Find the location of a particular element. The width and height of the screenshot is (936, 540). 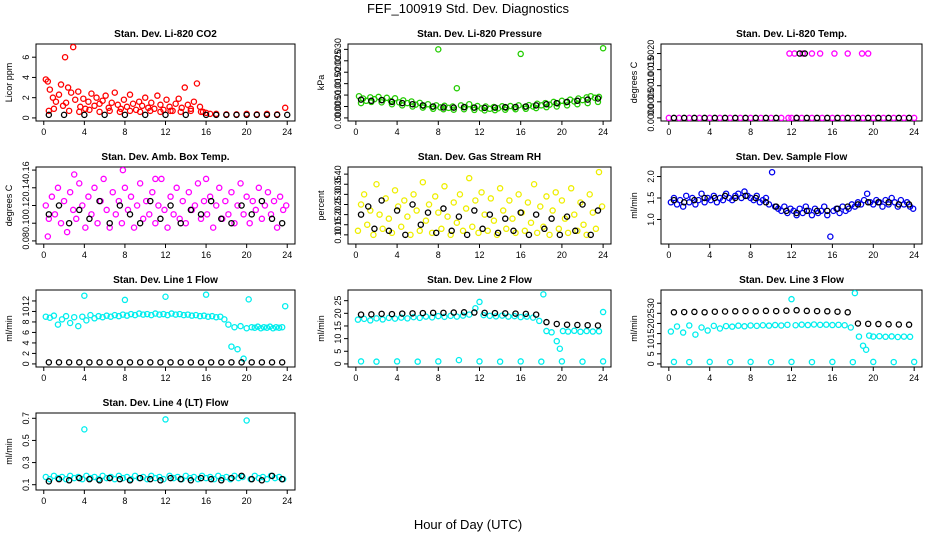

y-tick-label: 0.40 is located at coordinates (338, 174).